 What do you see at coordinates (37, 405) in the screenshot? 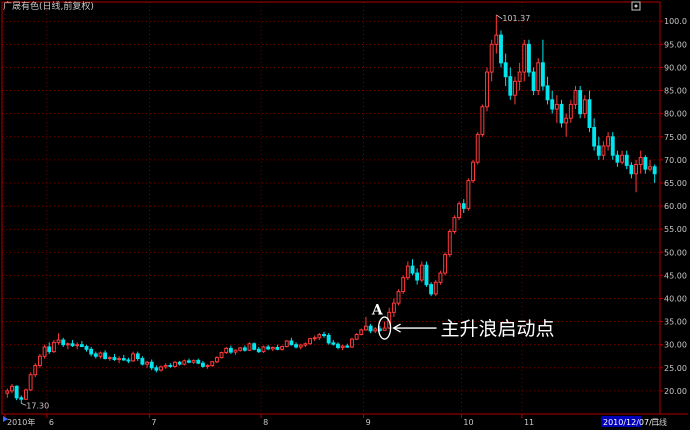
I see `low-price-label: 17.30` at bounding box center [37, 405].